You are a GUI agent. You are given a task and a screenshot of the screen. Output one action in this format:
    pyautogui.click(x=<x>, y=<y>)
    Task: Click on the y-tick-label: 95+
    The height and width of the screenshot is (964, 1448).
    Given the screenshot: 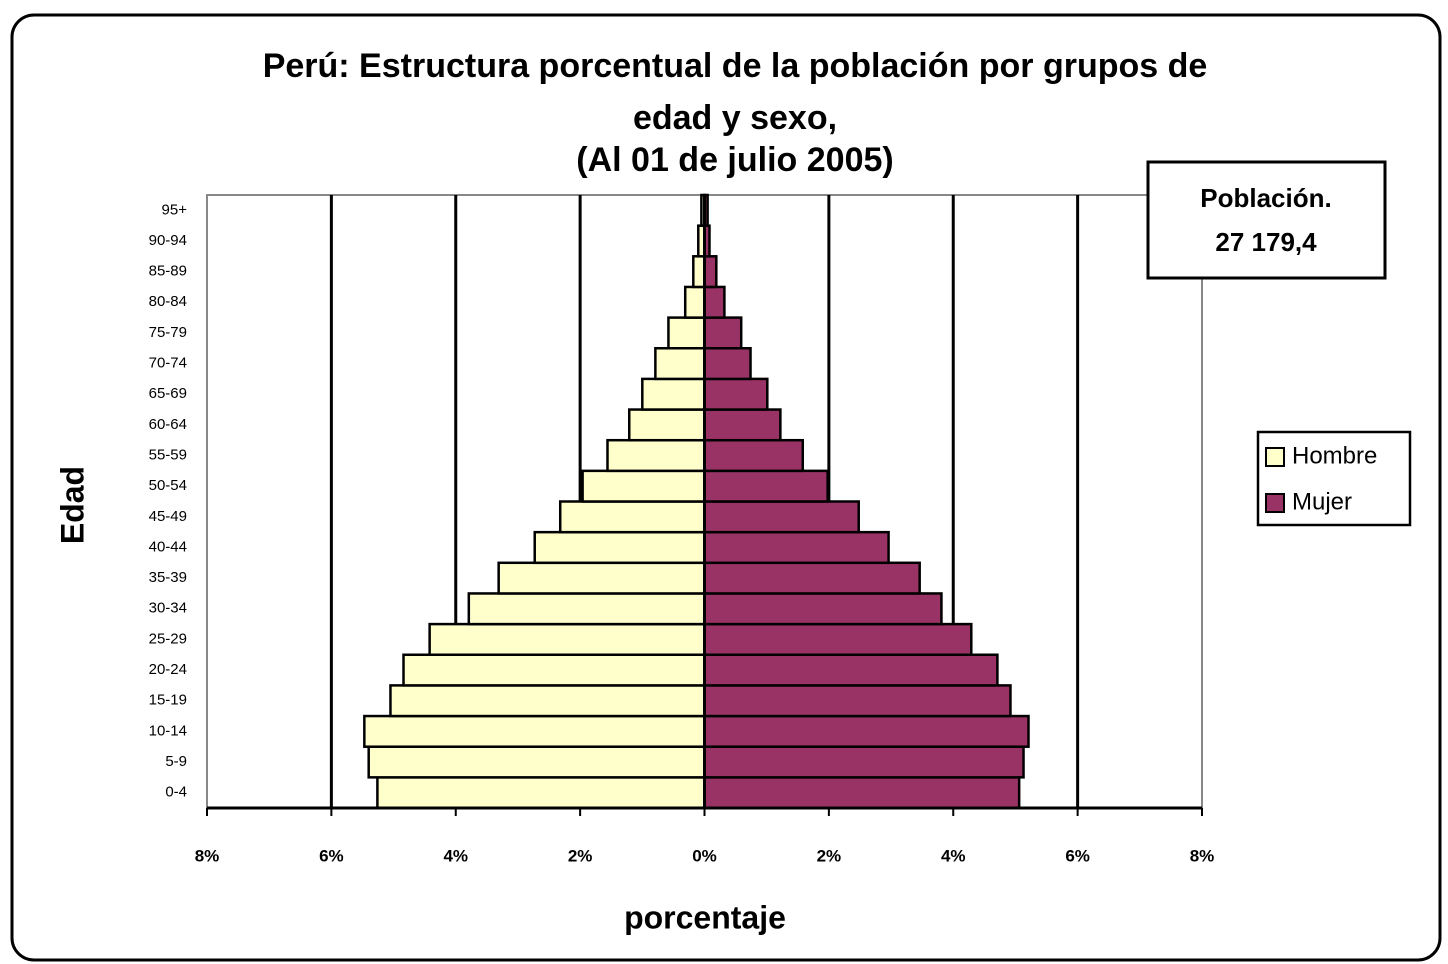 What is the action you would take?
    pyautogui.click(x=175, y=209)
    